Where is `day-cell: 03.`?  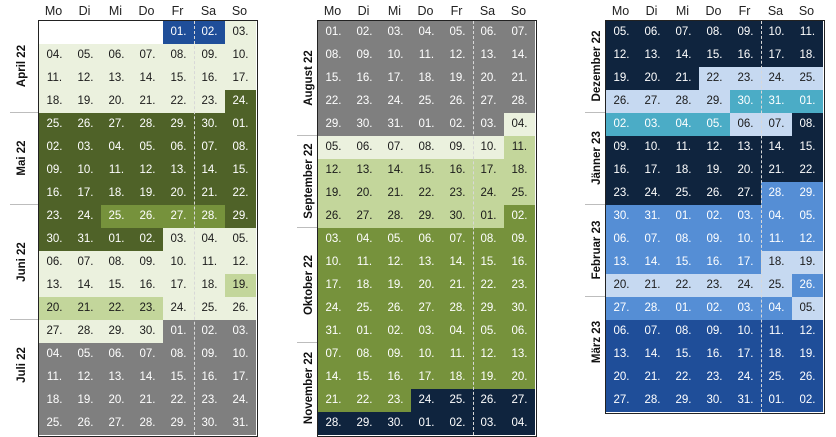 day-cell: 03. is located at coordinates (178, 239).